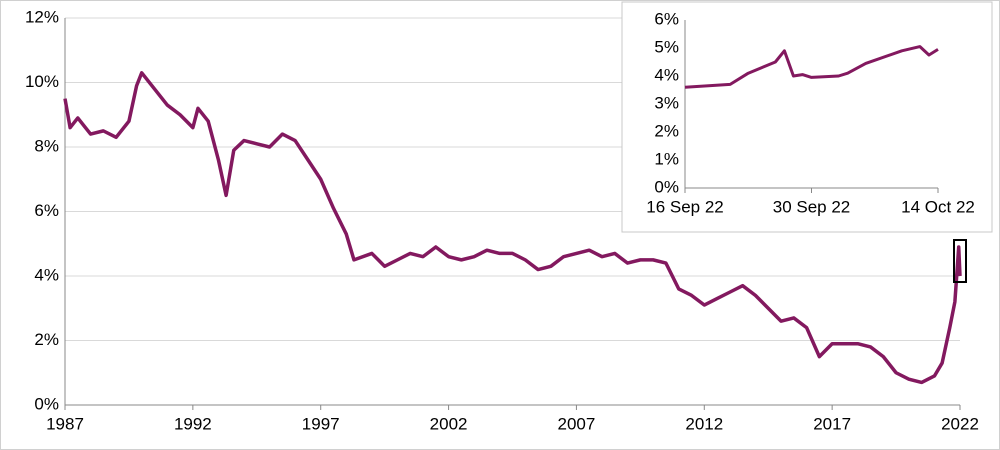 This screenshot has width=1000, height=450. Describe the element at coordinates (704, 423) in the screenshot. I see `x-tick-label: 2012` at that location.